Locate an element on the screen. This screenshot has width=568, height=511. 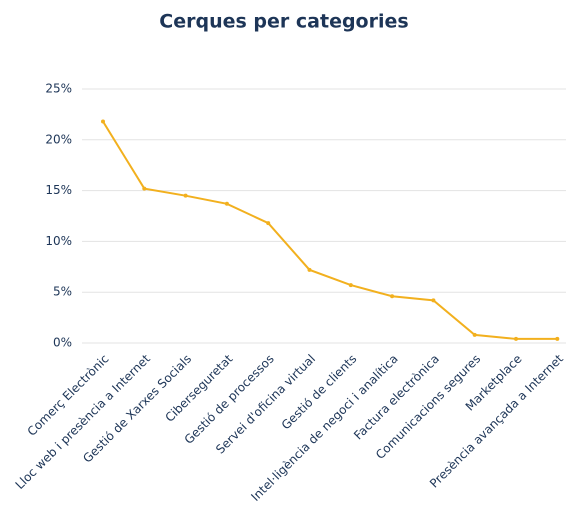
x-tick-label: Intel·ligència de negoci i analítica is located at coordinates (324, 428).